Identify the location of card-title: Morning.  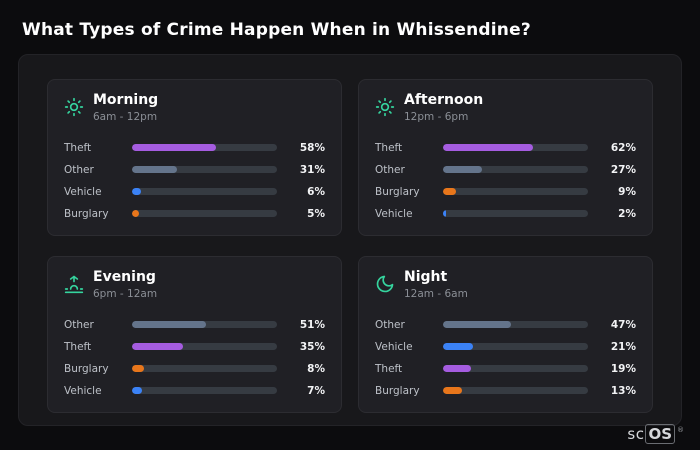
(126, 100).